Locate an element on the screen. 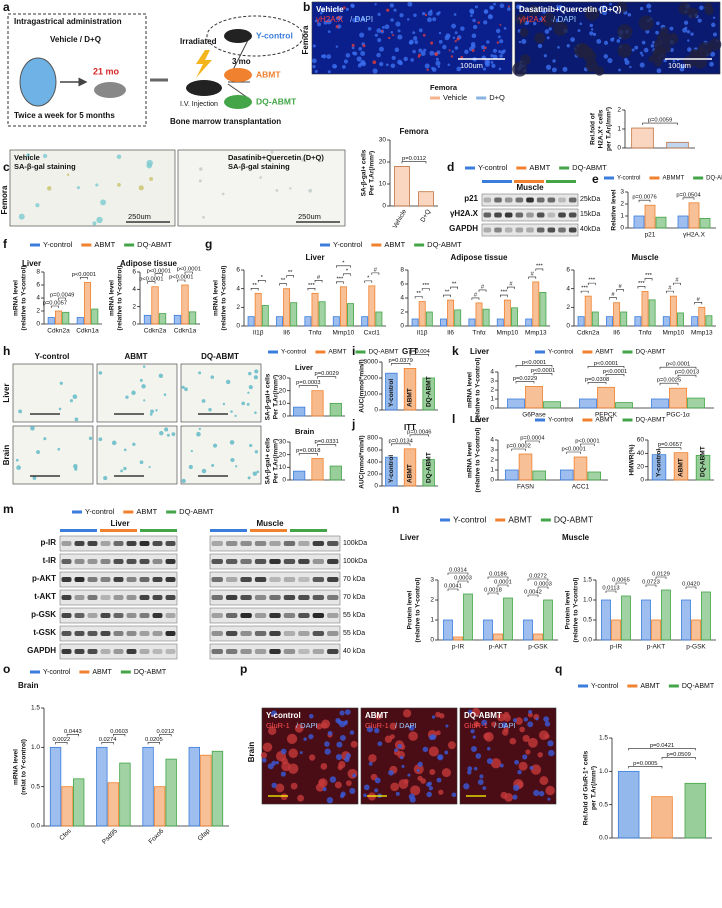 The width and height of the screenshot is (722, 908). label: p-AKT is located at coordinates (44, 578).